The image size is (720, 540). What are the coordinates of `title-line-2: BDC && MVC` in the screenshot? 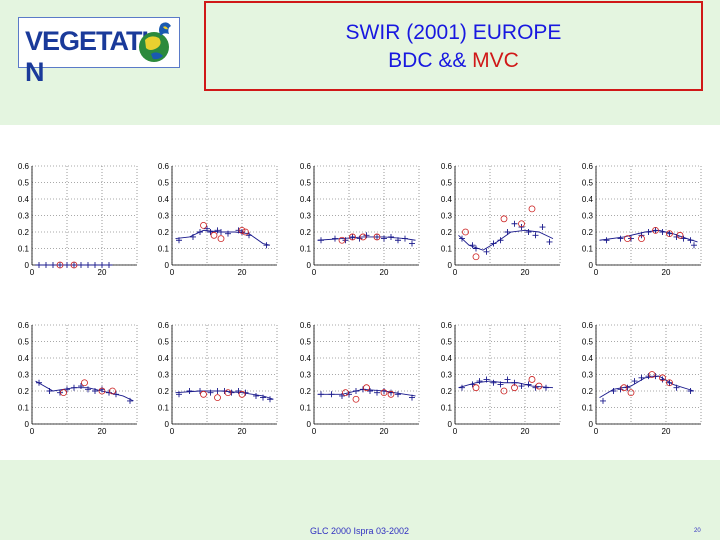 It's located at (453, 60).